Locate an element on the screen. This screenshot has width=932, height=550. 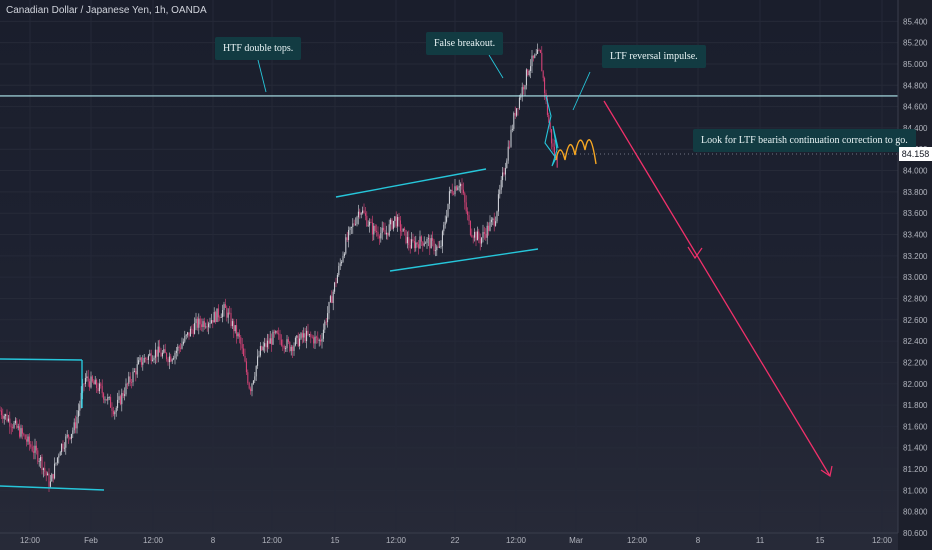
annotation-false-breakout: False breakout. is located at coordinates (465, 43).